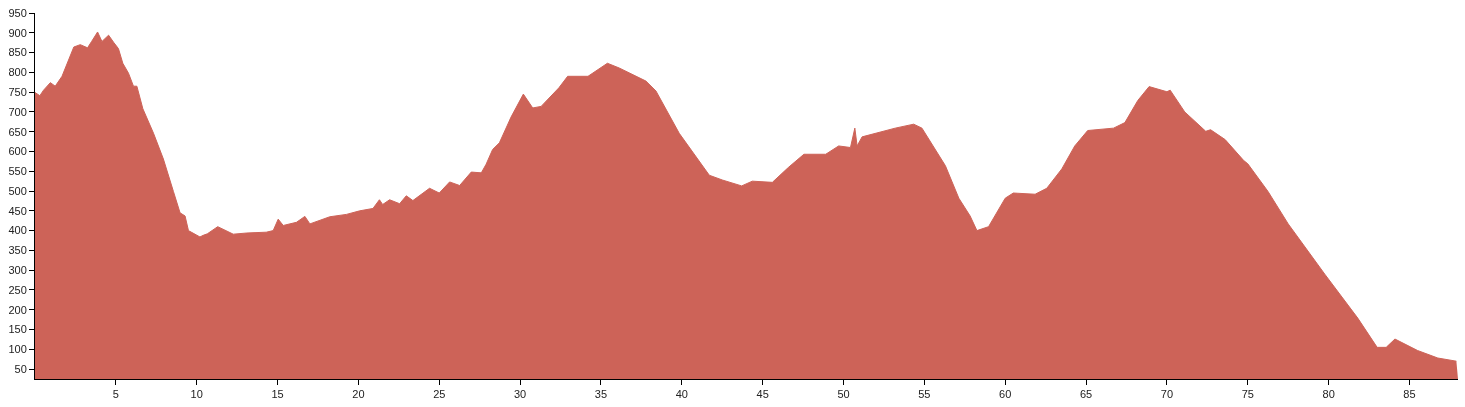 The height and width of the screenshot is (407, 1465). I want to click on x-tick-label: 55, so click(924, 394).